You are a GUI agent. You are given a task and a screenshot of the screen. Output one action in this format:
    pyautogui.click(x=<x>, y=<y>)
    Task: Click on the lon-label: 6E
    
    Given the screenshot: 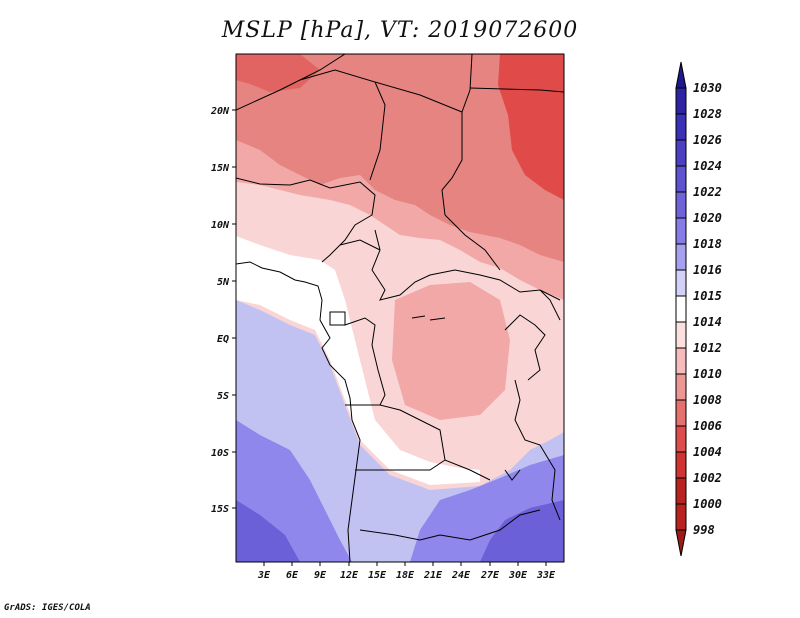 What is the action you would take?
    pyautogui.click(x=292, y=575)
    